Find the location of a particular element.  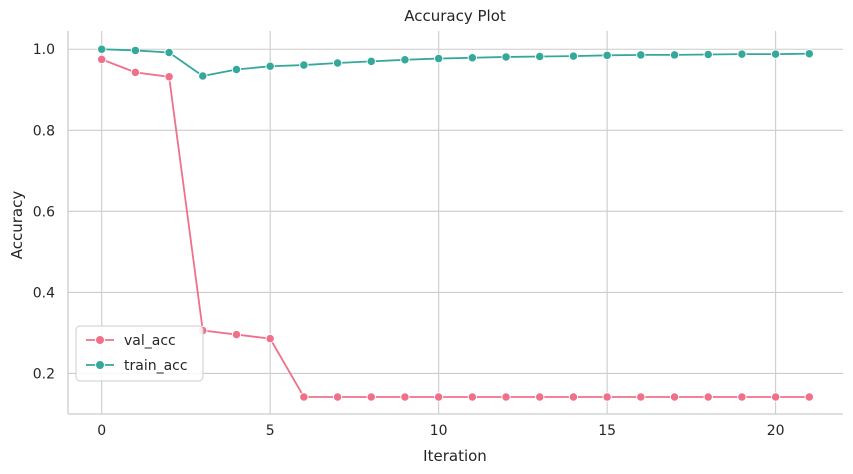

y-tick-label: 0.8 is located at coordinates (44, 131).